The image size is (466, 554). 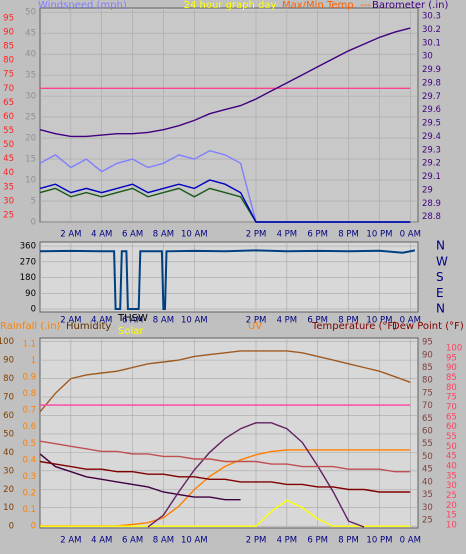 What do you see at coordinates (451, 526) in the screenshot?
I see `y4-tick-label: 10` at bounding box center [451, 526].